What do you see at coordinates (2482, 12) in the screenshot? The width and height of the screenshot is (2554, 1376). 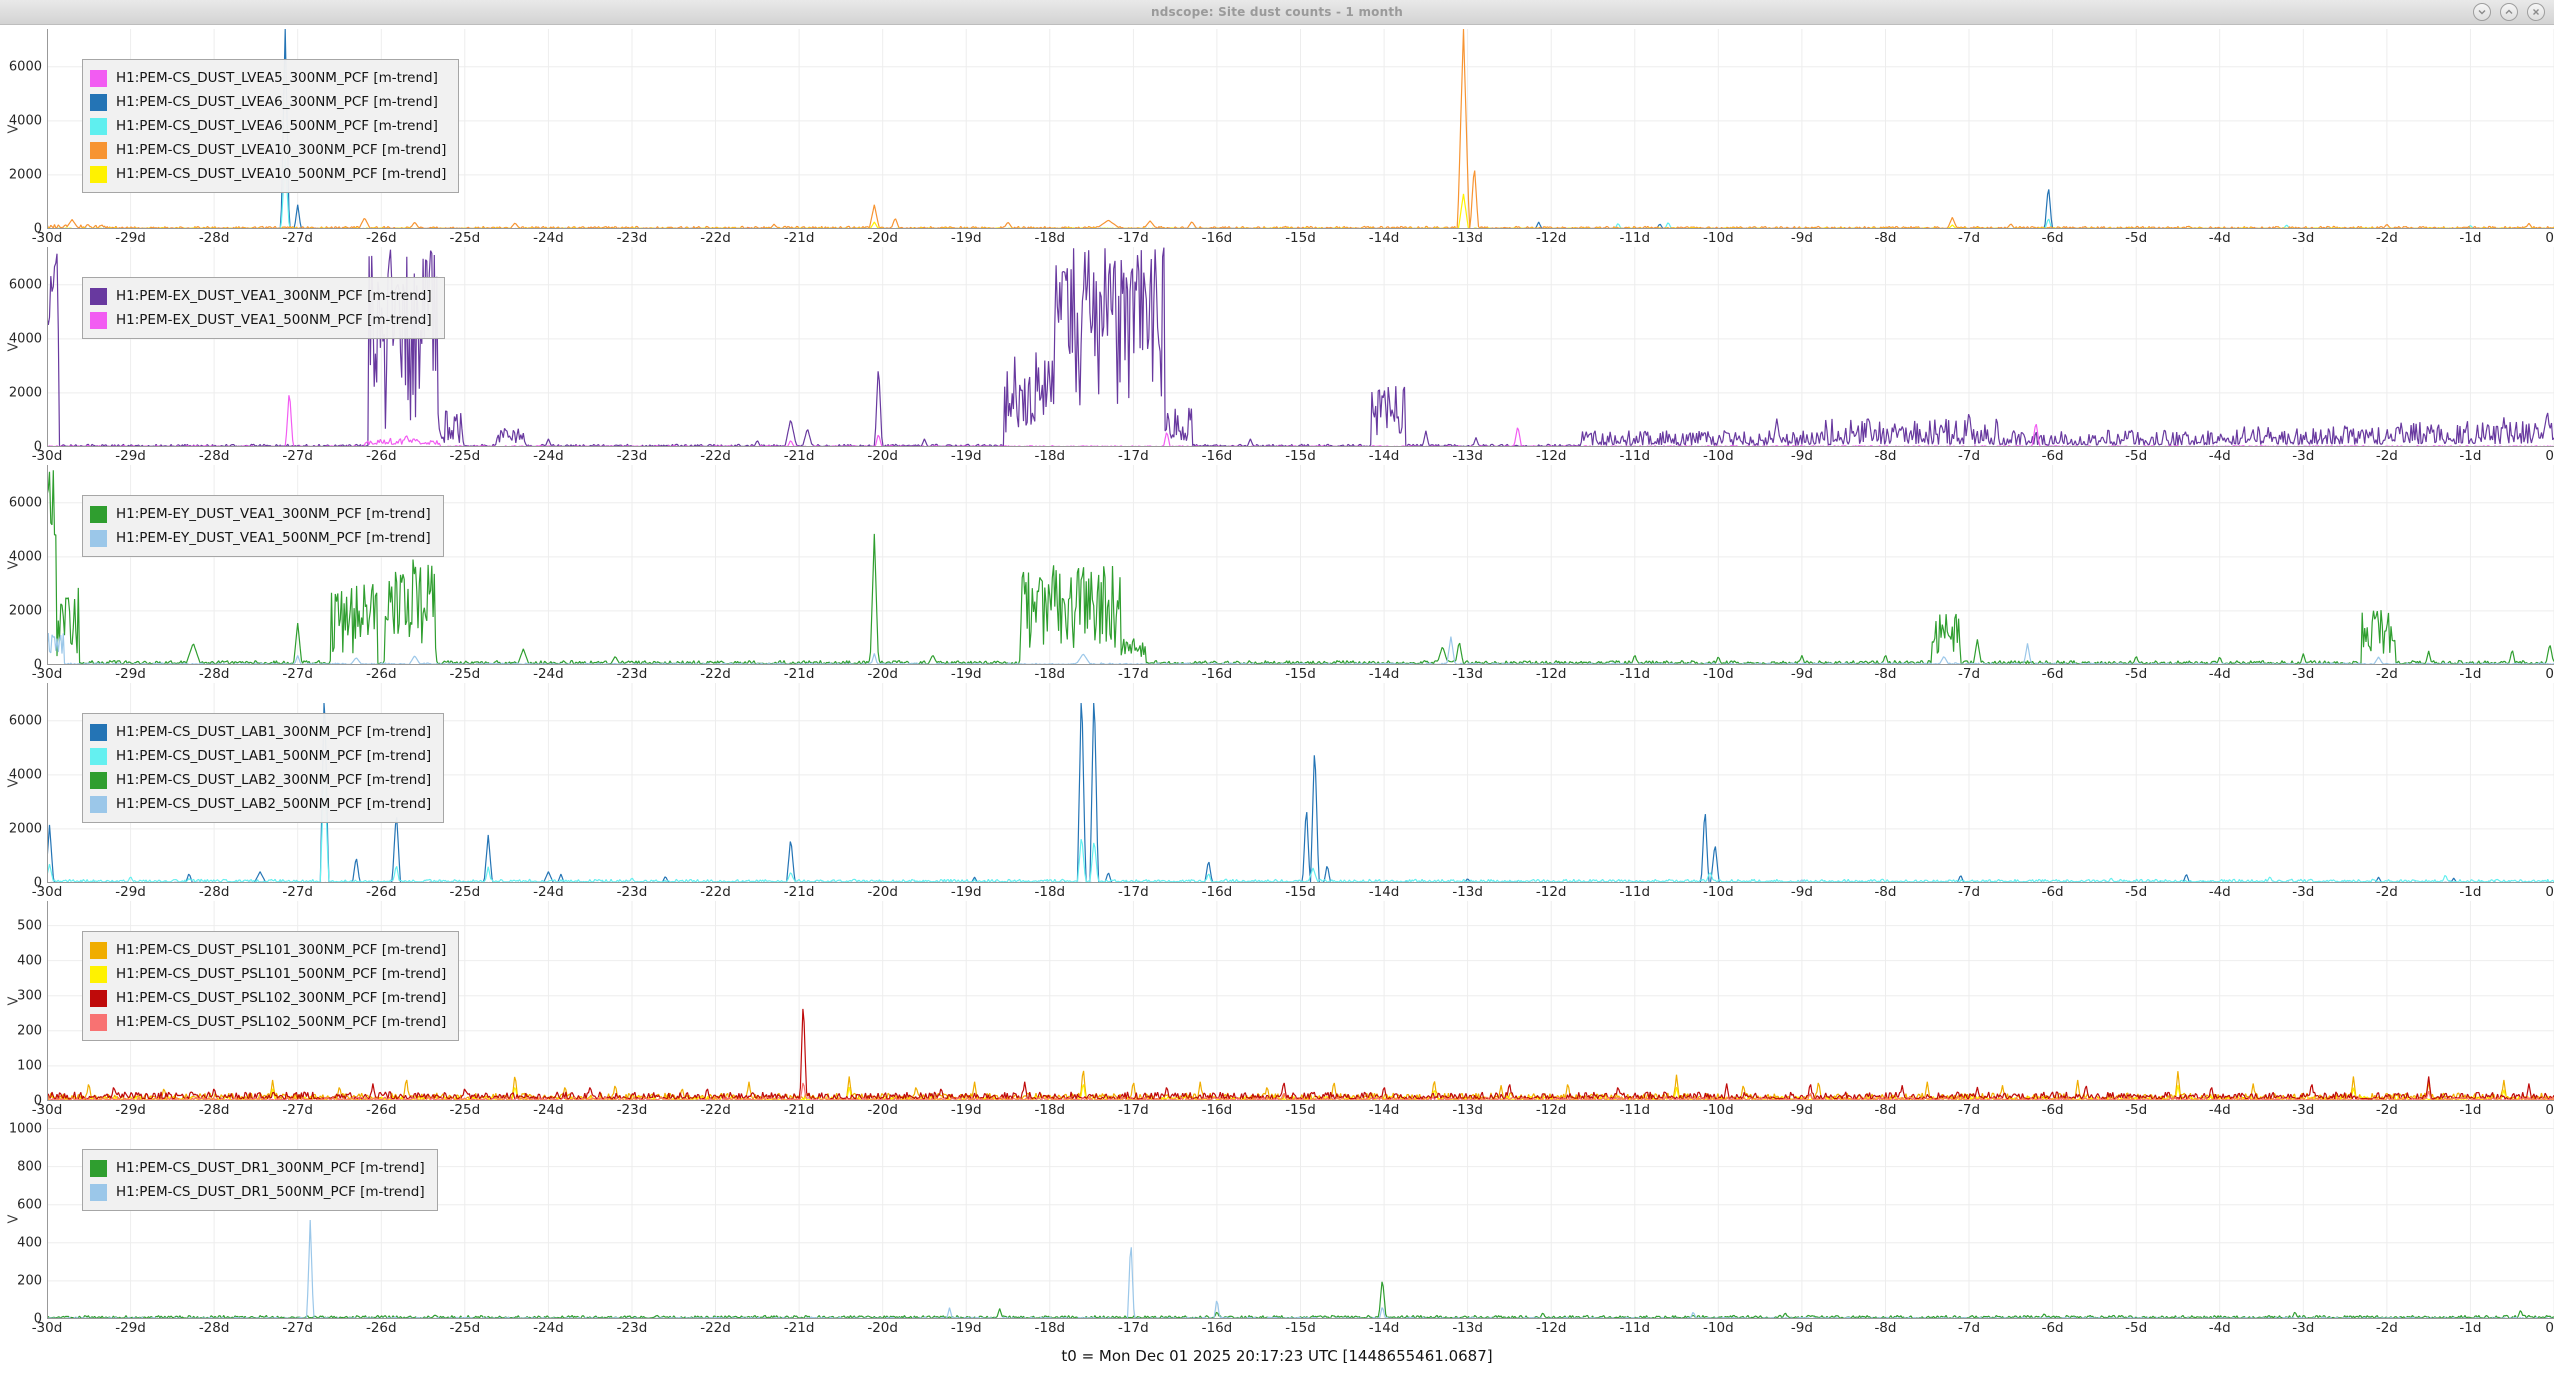 I see `minimize-button` at bounding box center [2482, 12].